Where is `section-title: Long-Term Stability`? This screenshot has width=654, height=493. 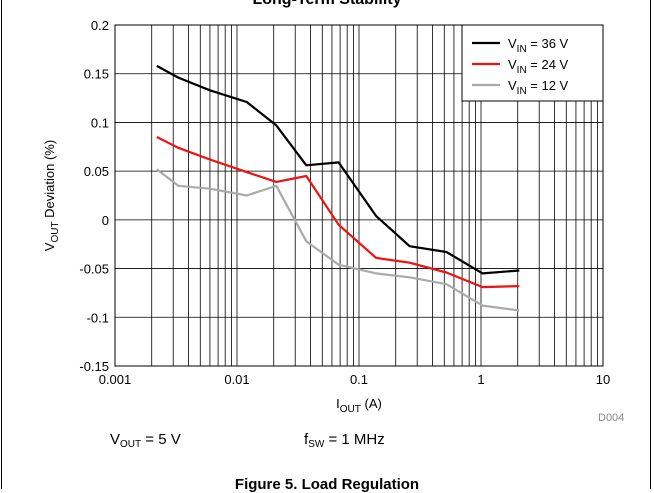 section-title: Long-Term Stability is located at coordinates (327, 4).